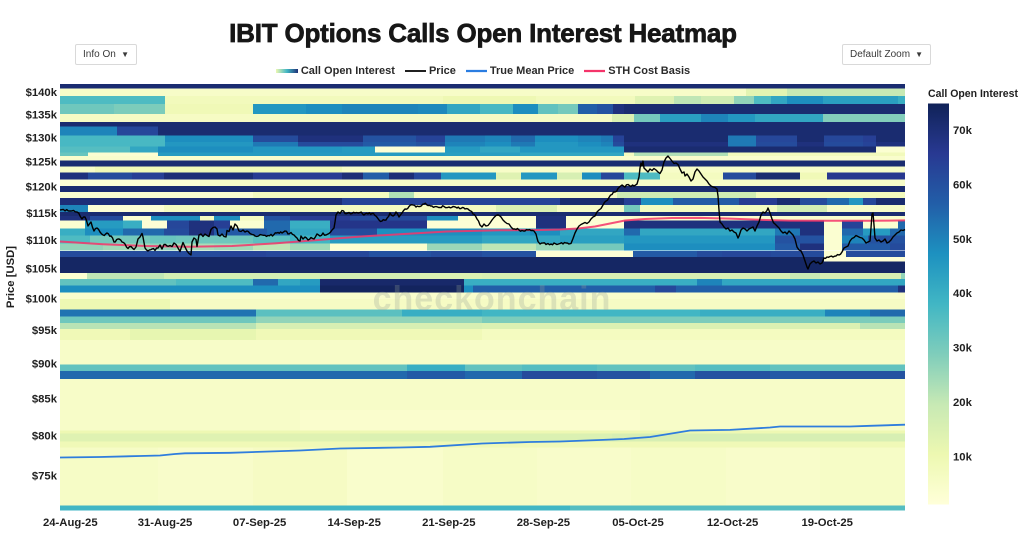 The image size is (1024, 557). Describe the element at coordinates (963, 131) in the screenshot. I see `svg-text: 70k` at that location.